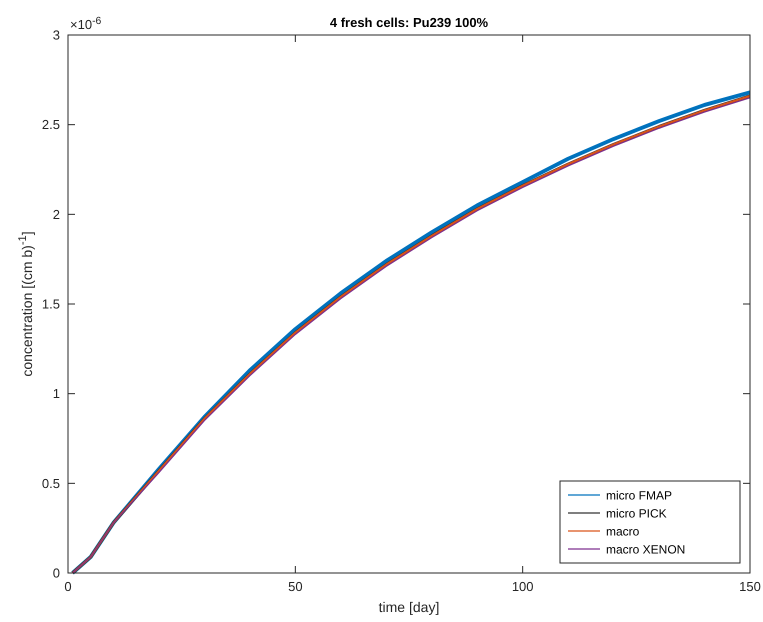  What do you see at coordinates (51, 124) in the screenshot?
I see `y-tick-label: 2.5` at bounding box center [51, 124].